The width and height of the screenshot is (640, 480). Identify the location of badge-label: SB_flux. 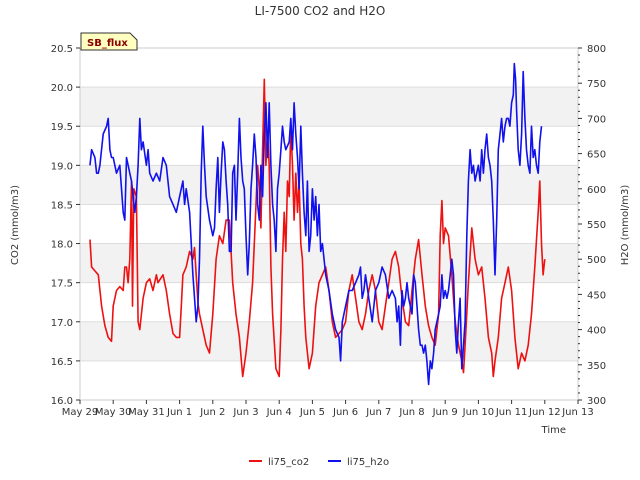
(107, 43).